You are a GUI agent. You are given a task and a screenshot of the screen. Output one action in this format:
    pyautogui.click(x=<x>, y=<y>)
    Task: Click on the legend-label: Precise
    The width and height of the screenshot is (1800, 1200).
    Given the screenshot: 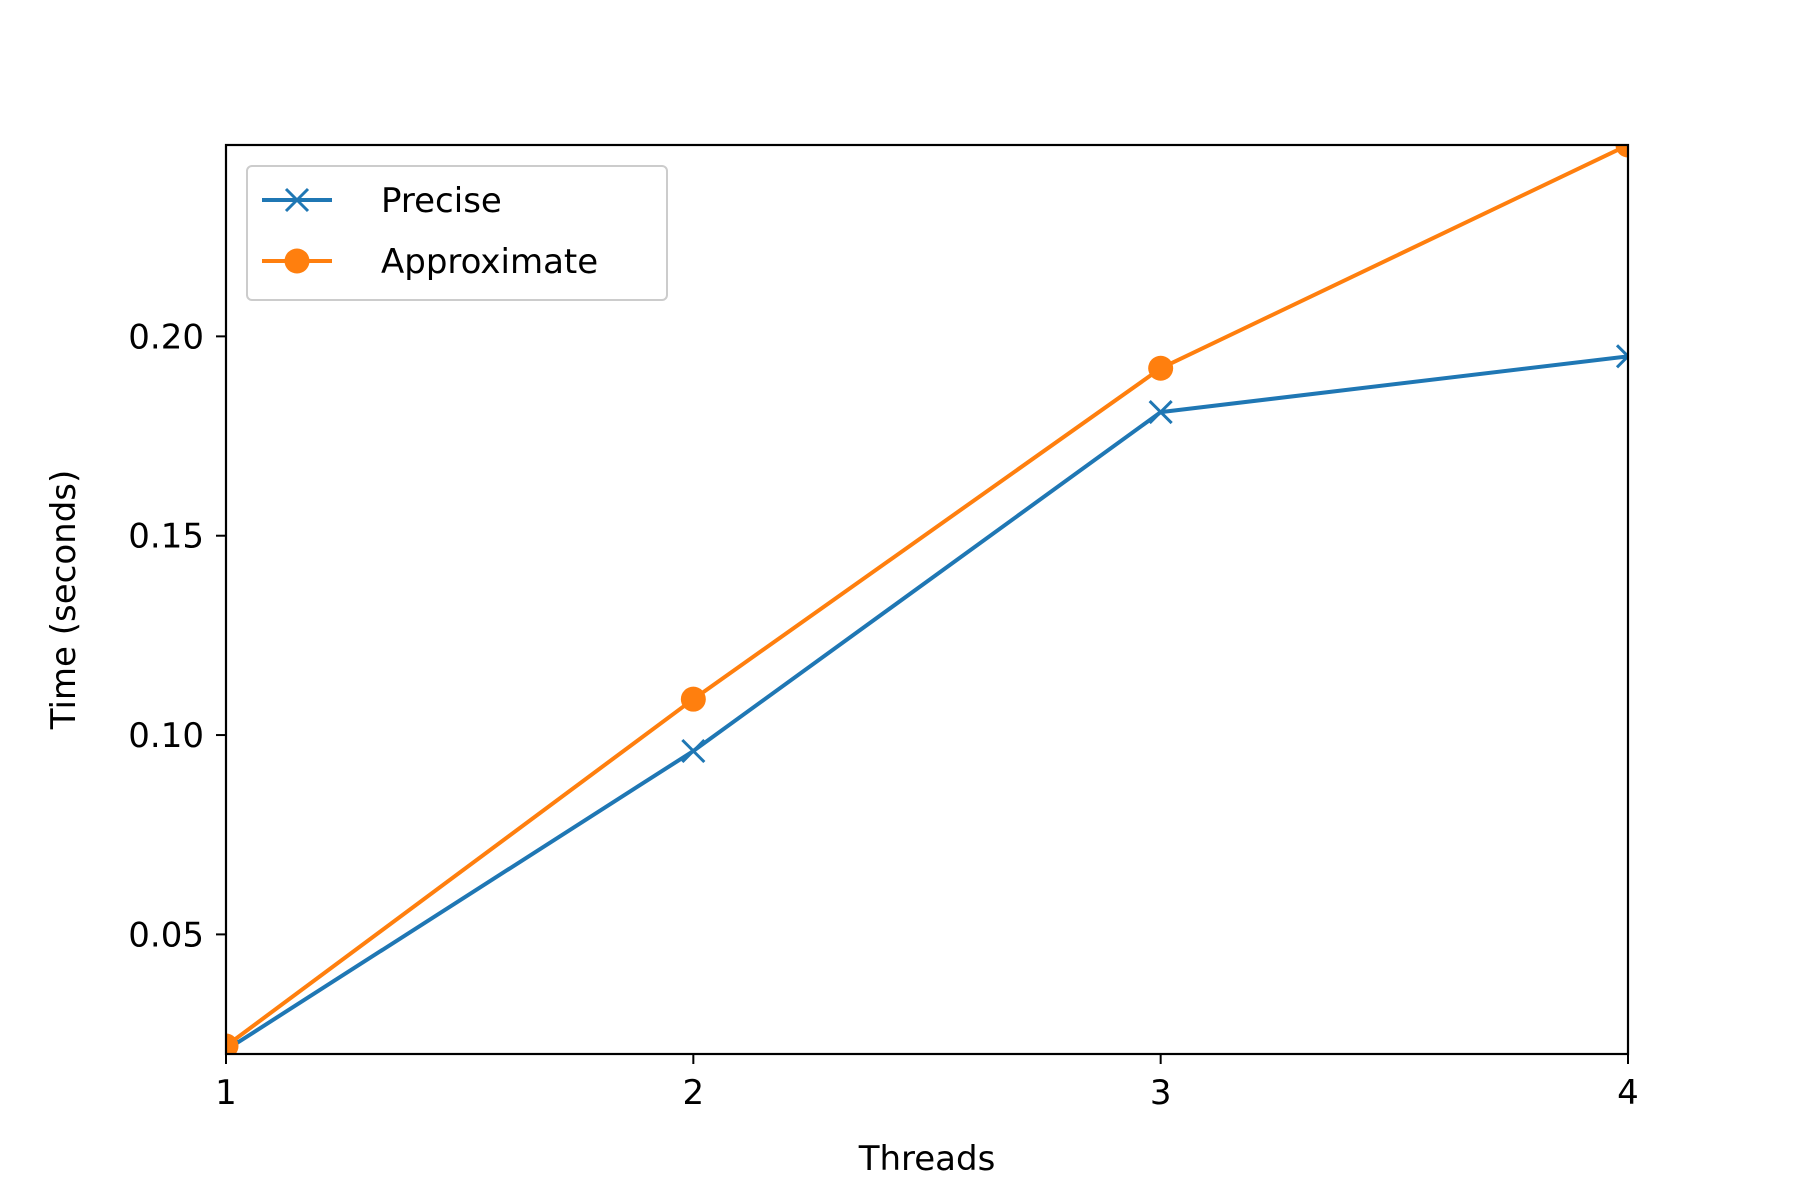 What is the action you would take?
    pyautogui.click(x=441, y=201)
    